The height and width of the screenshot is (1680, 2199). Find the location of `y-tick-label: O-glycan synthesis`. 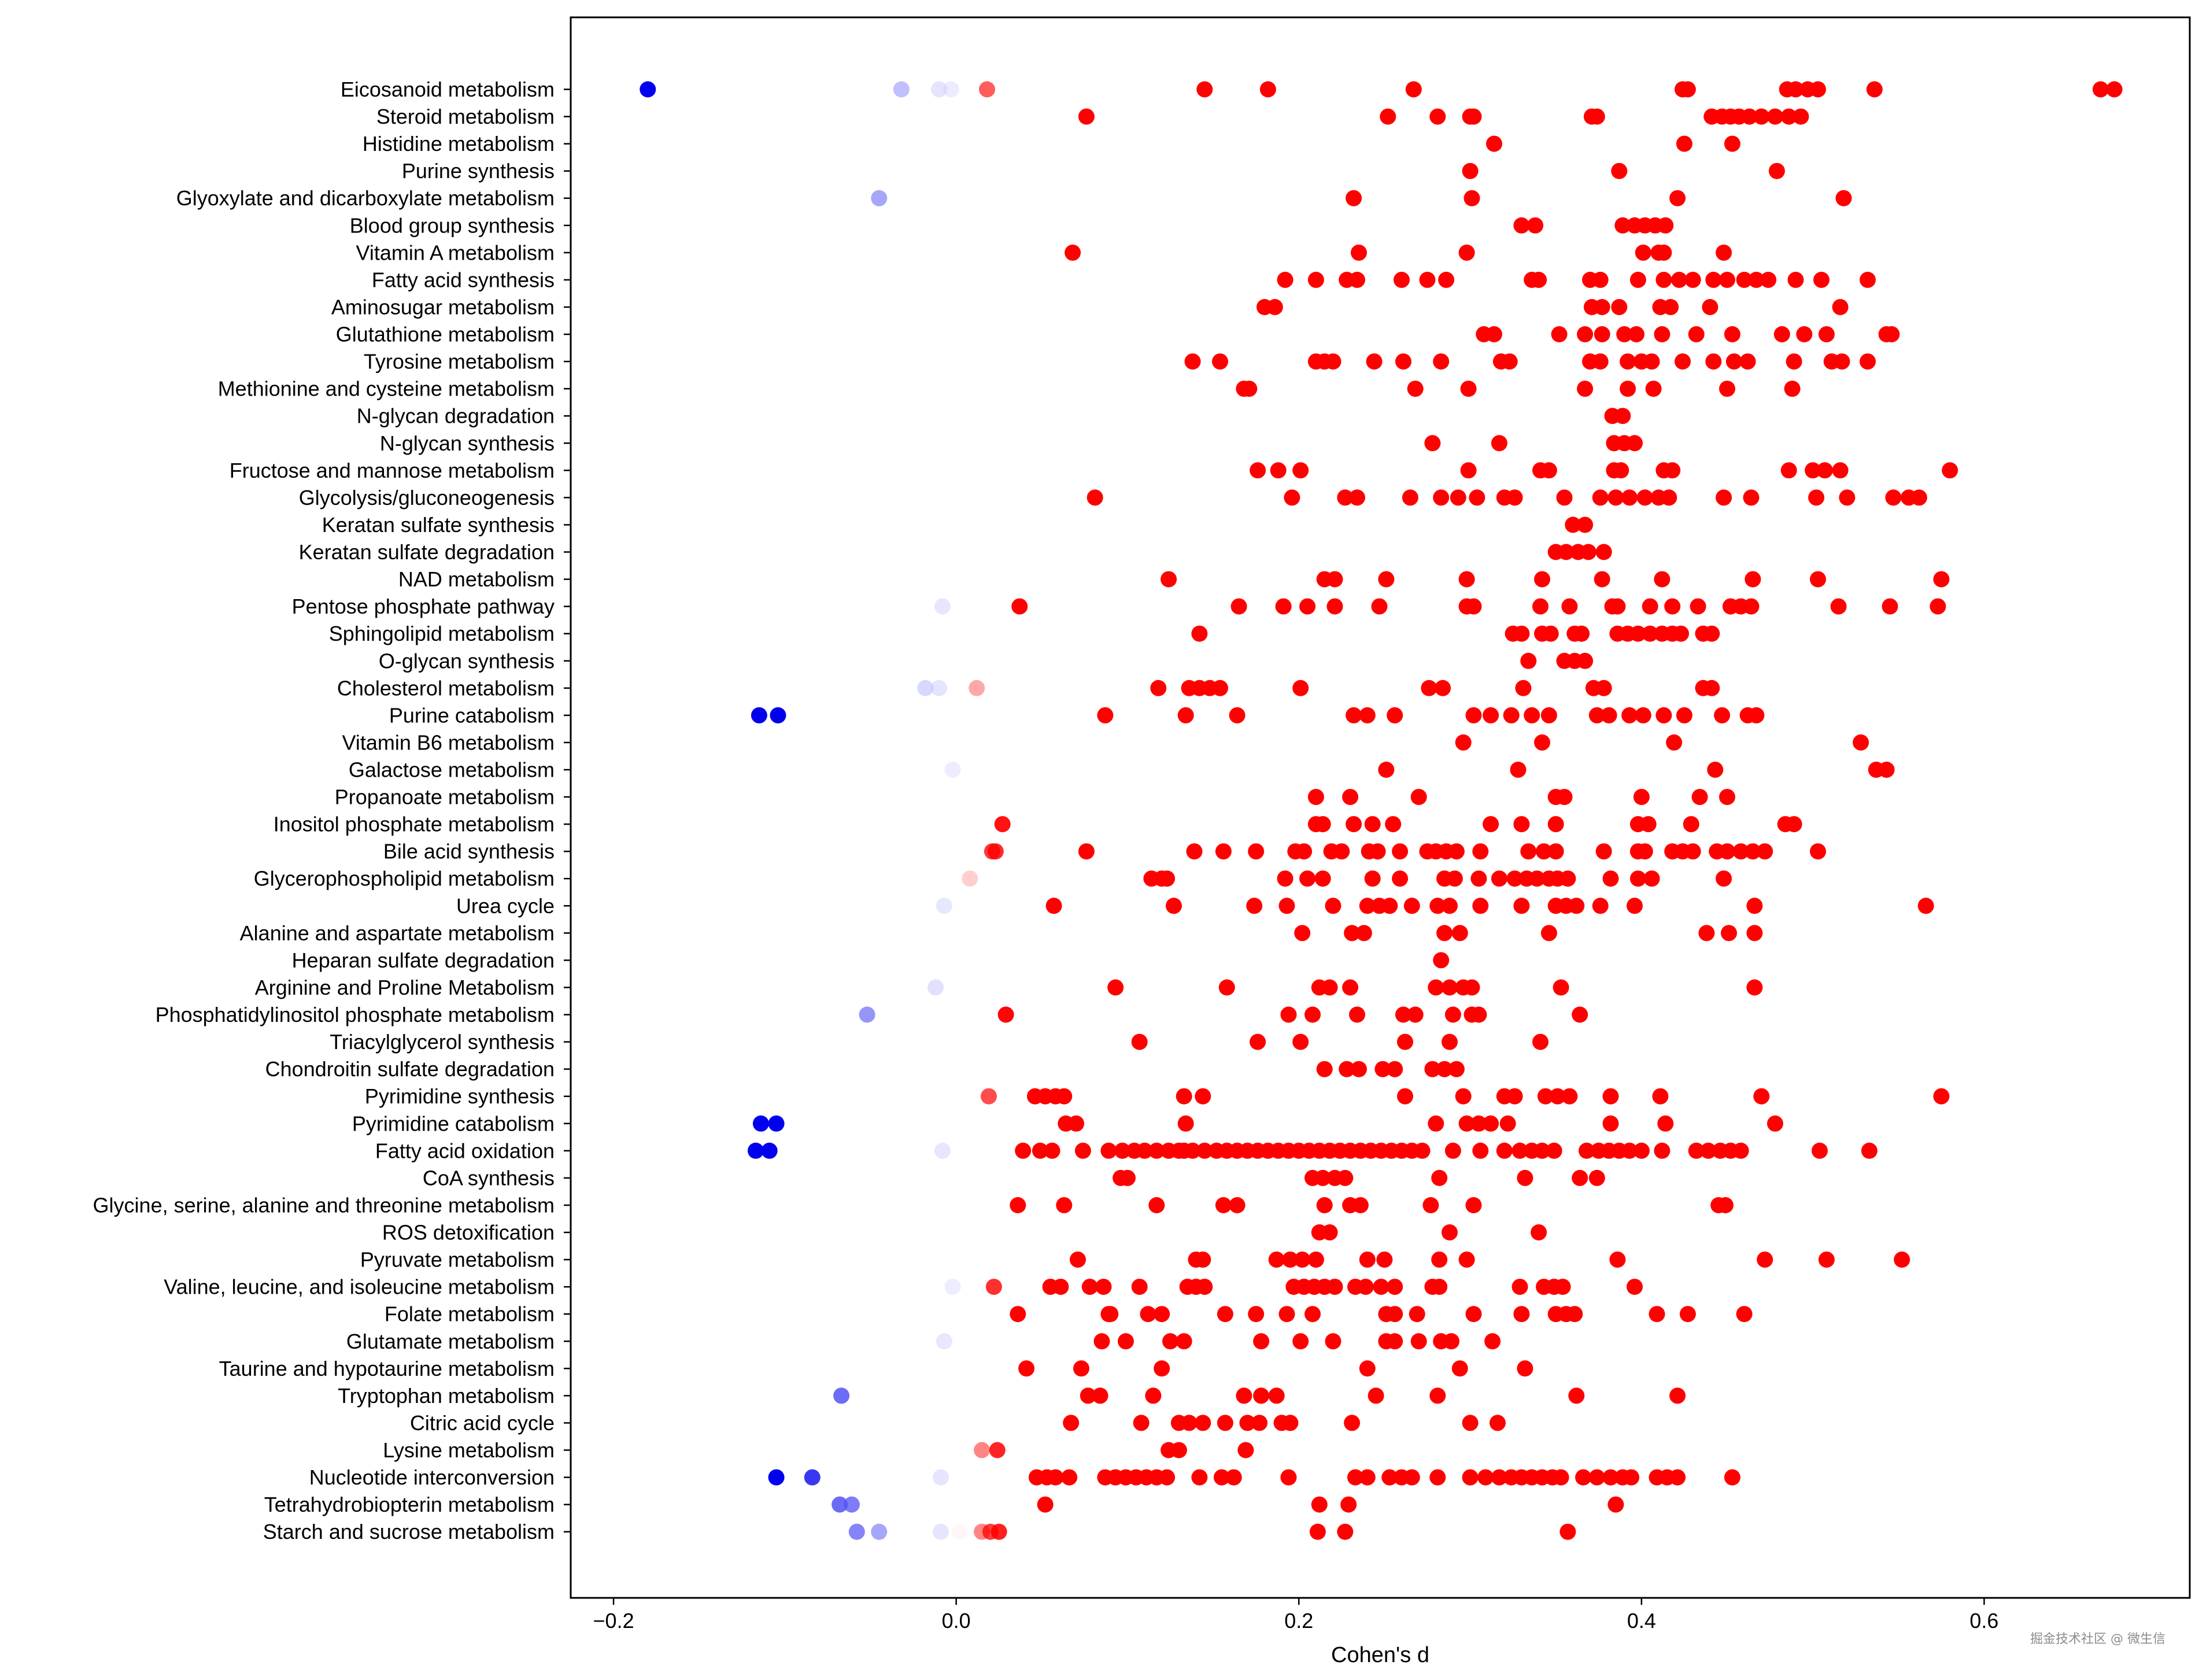

y-tick-label: O-glycan synthesis is located at coordinates (467, 661).